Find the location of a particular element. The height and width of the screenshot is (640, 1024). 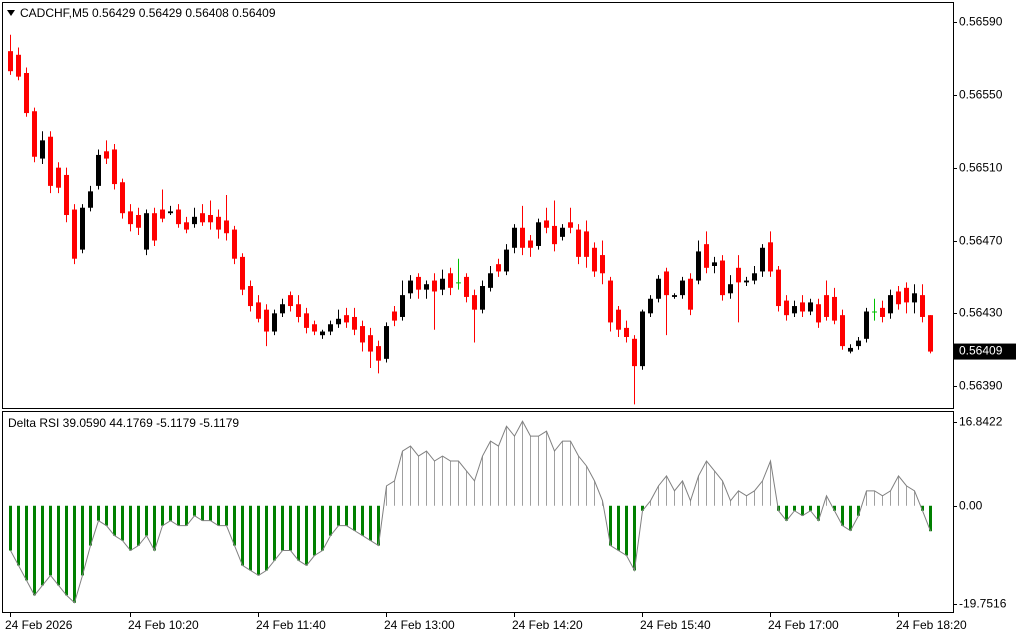

collapse-icon is located at coordinates (11, 13).